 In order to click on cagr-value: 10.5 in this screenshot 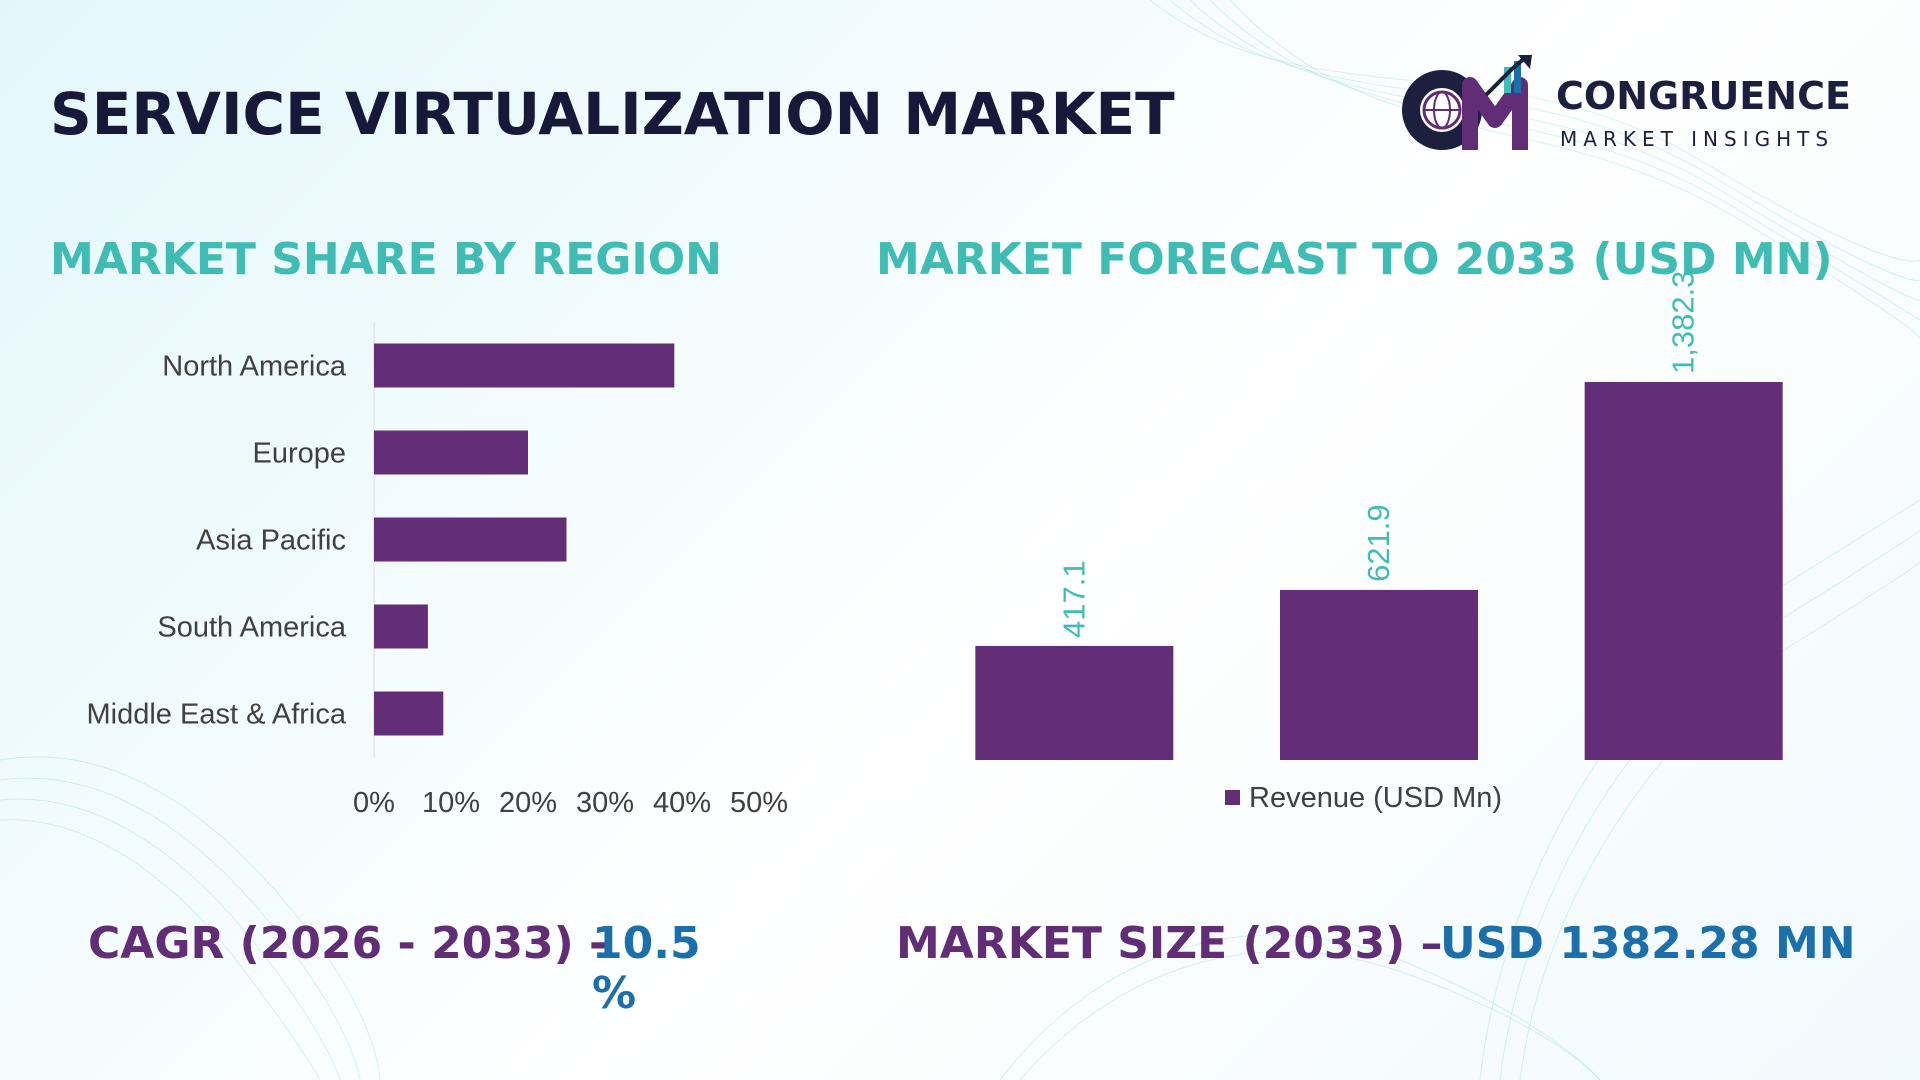, I will do `click(646, 943)`.